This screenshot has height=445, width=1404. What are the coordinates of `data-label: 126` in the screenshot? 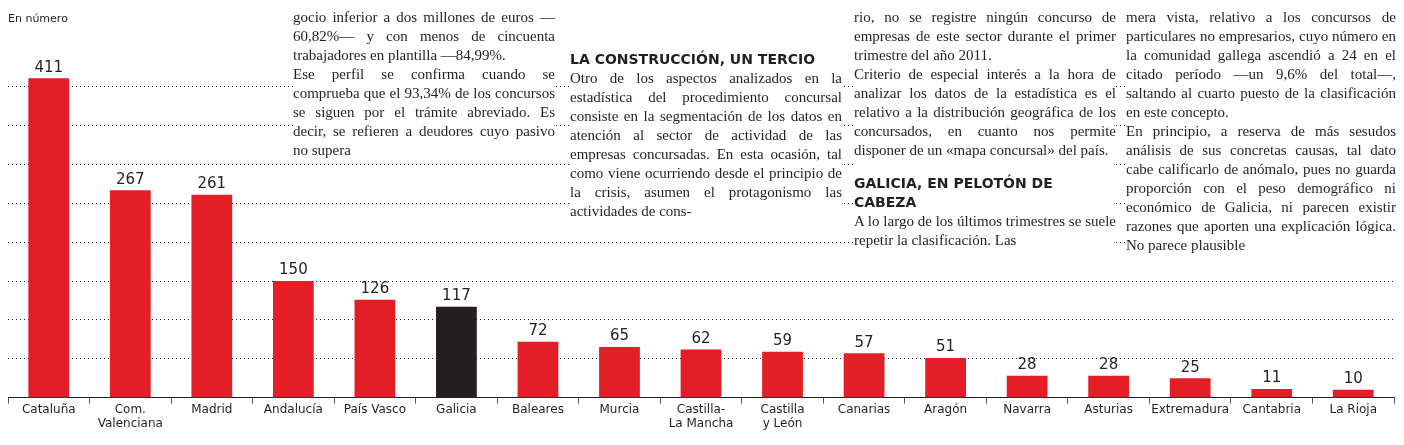 It's located at (375, 288).